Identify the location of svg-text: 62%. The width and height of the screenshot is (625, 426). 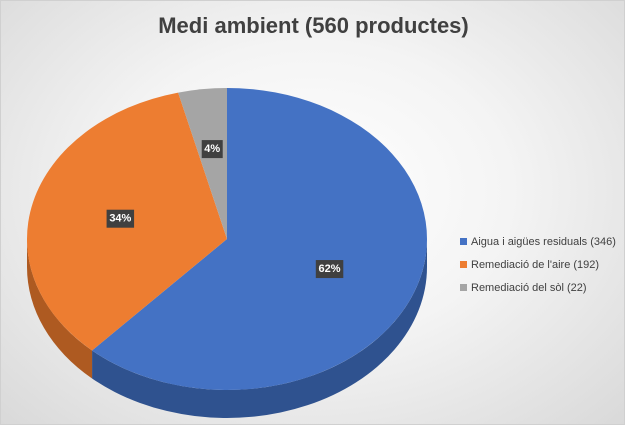
(330, 269).